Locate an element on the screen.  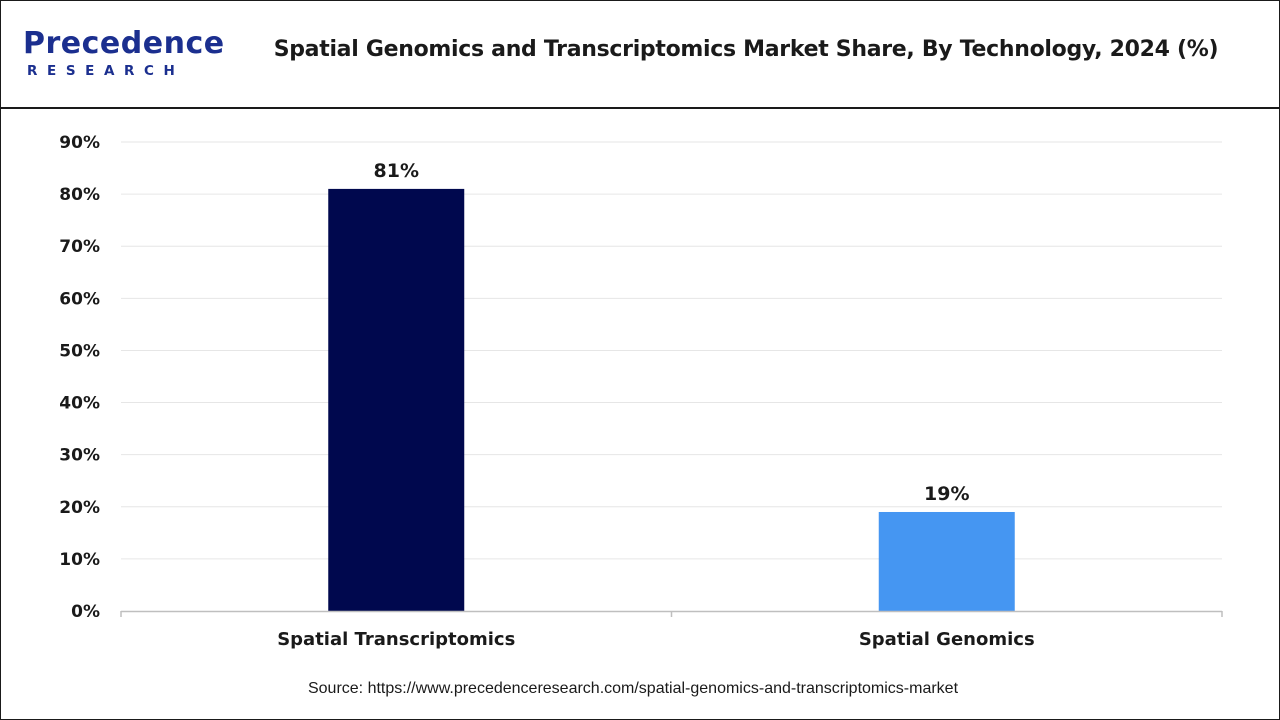
y-tick-label: 10% is located at coordinates (79, 560).